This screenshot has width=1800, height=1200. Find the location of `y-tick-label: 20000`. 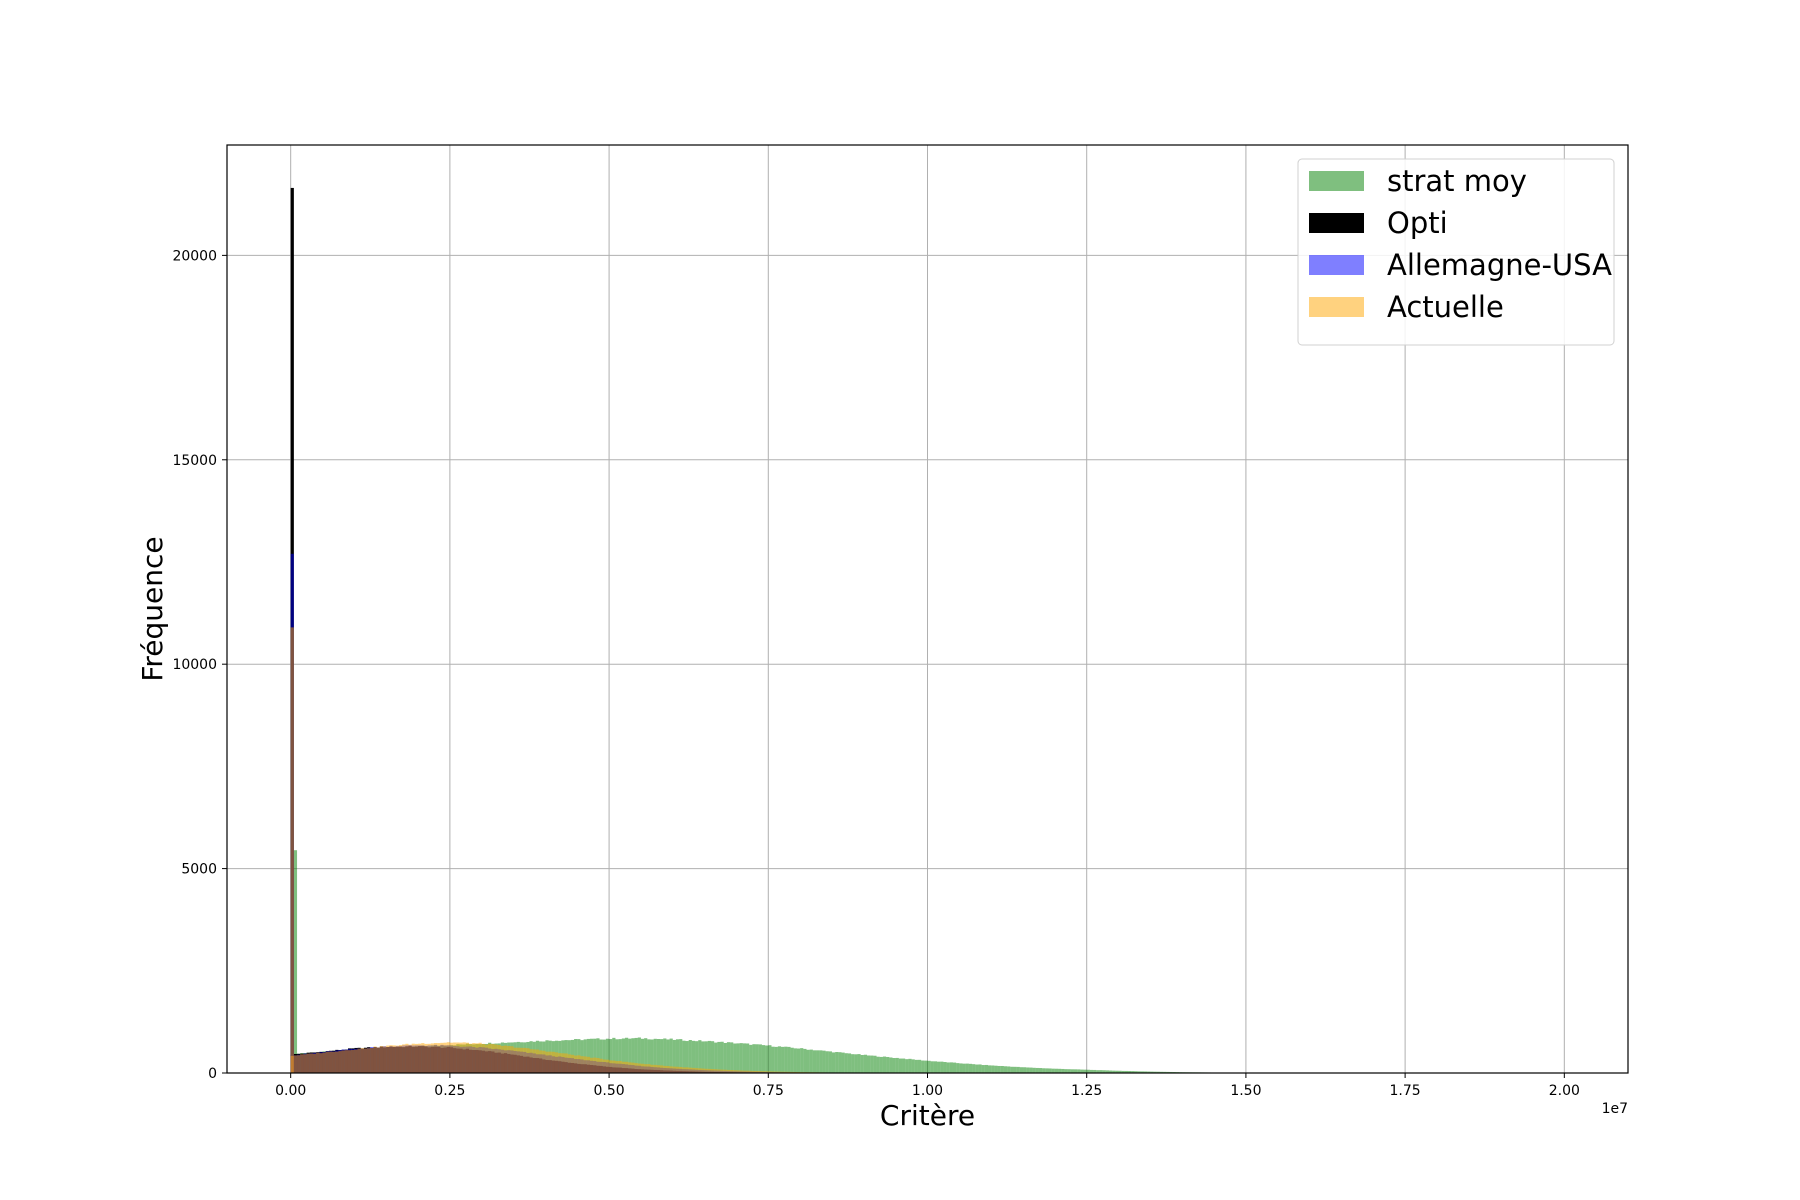

y-tick-label: 20000 is located at coordinates (194, 256).